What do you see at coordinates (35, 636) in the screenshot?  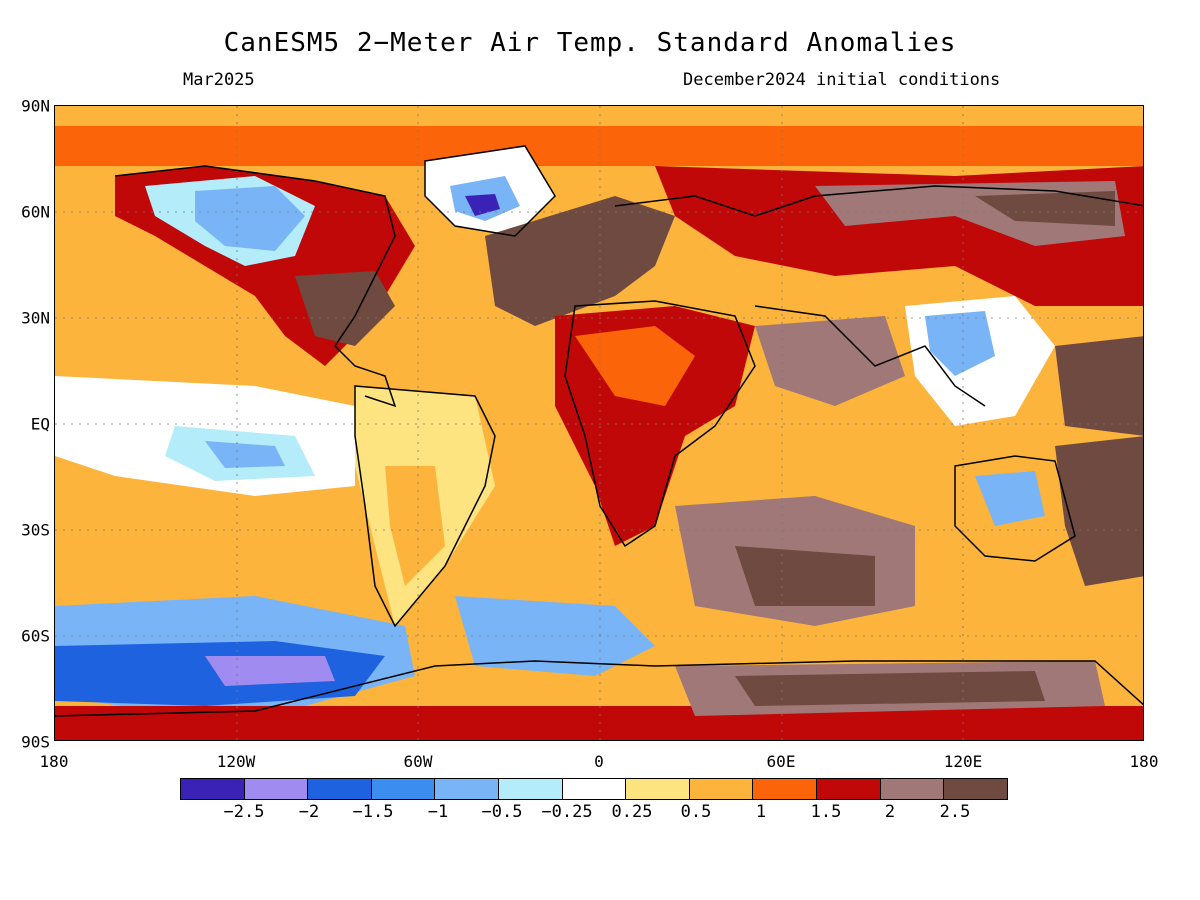 I see `lat-label-60s: 60S` at bounding box center [35, 636].